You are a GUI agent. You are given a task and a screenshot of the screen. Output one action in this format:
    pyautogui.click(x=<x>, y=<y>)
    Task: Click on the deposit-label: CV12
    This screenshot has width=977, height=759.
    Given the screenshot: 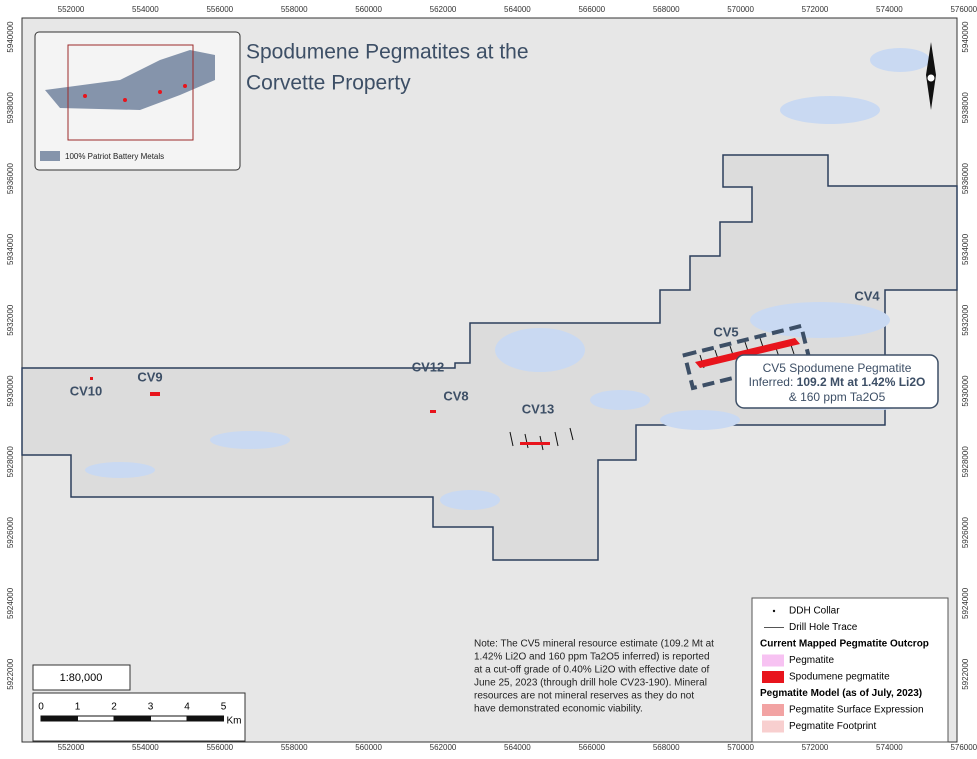 What is the action you would take?
    pyautogui.click(x=428, y=366)
    